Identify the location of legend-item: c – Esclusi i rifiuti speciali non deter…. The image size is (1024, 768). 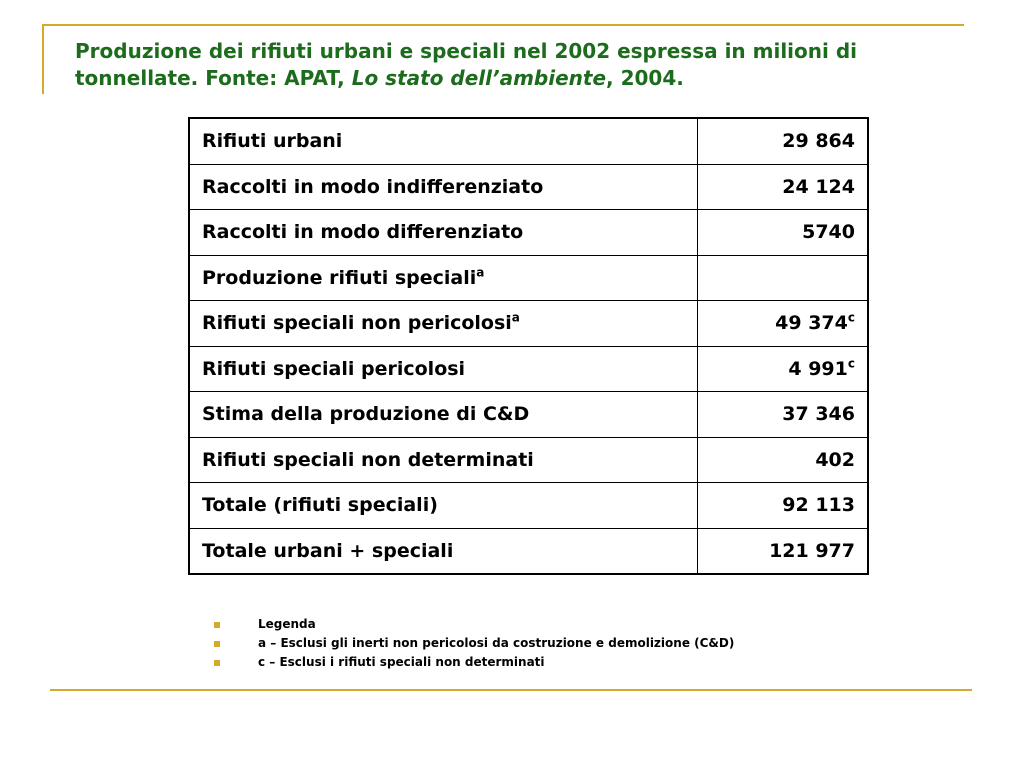
(473, 662).